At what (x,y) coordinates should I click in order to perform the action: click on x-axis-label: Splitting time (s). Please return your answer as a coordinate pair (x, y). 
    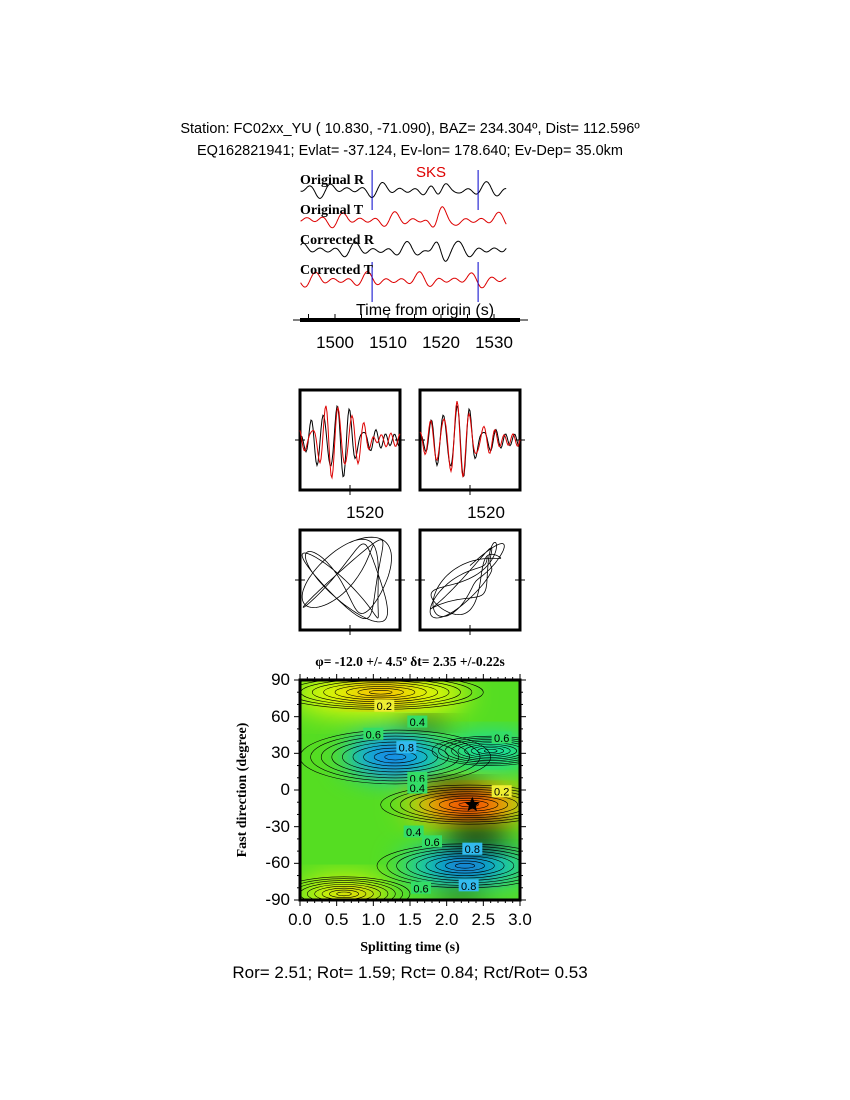
    Looking at the image, I should click on (410, 947).